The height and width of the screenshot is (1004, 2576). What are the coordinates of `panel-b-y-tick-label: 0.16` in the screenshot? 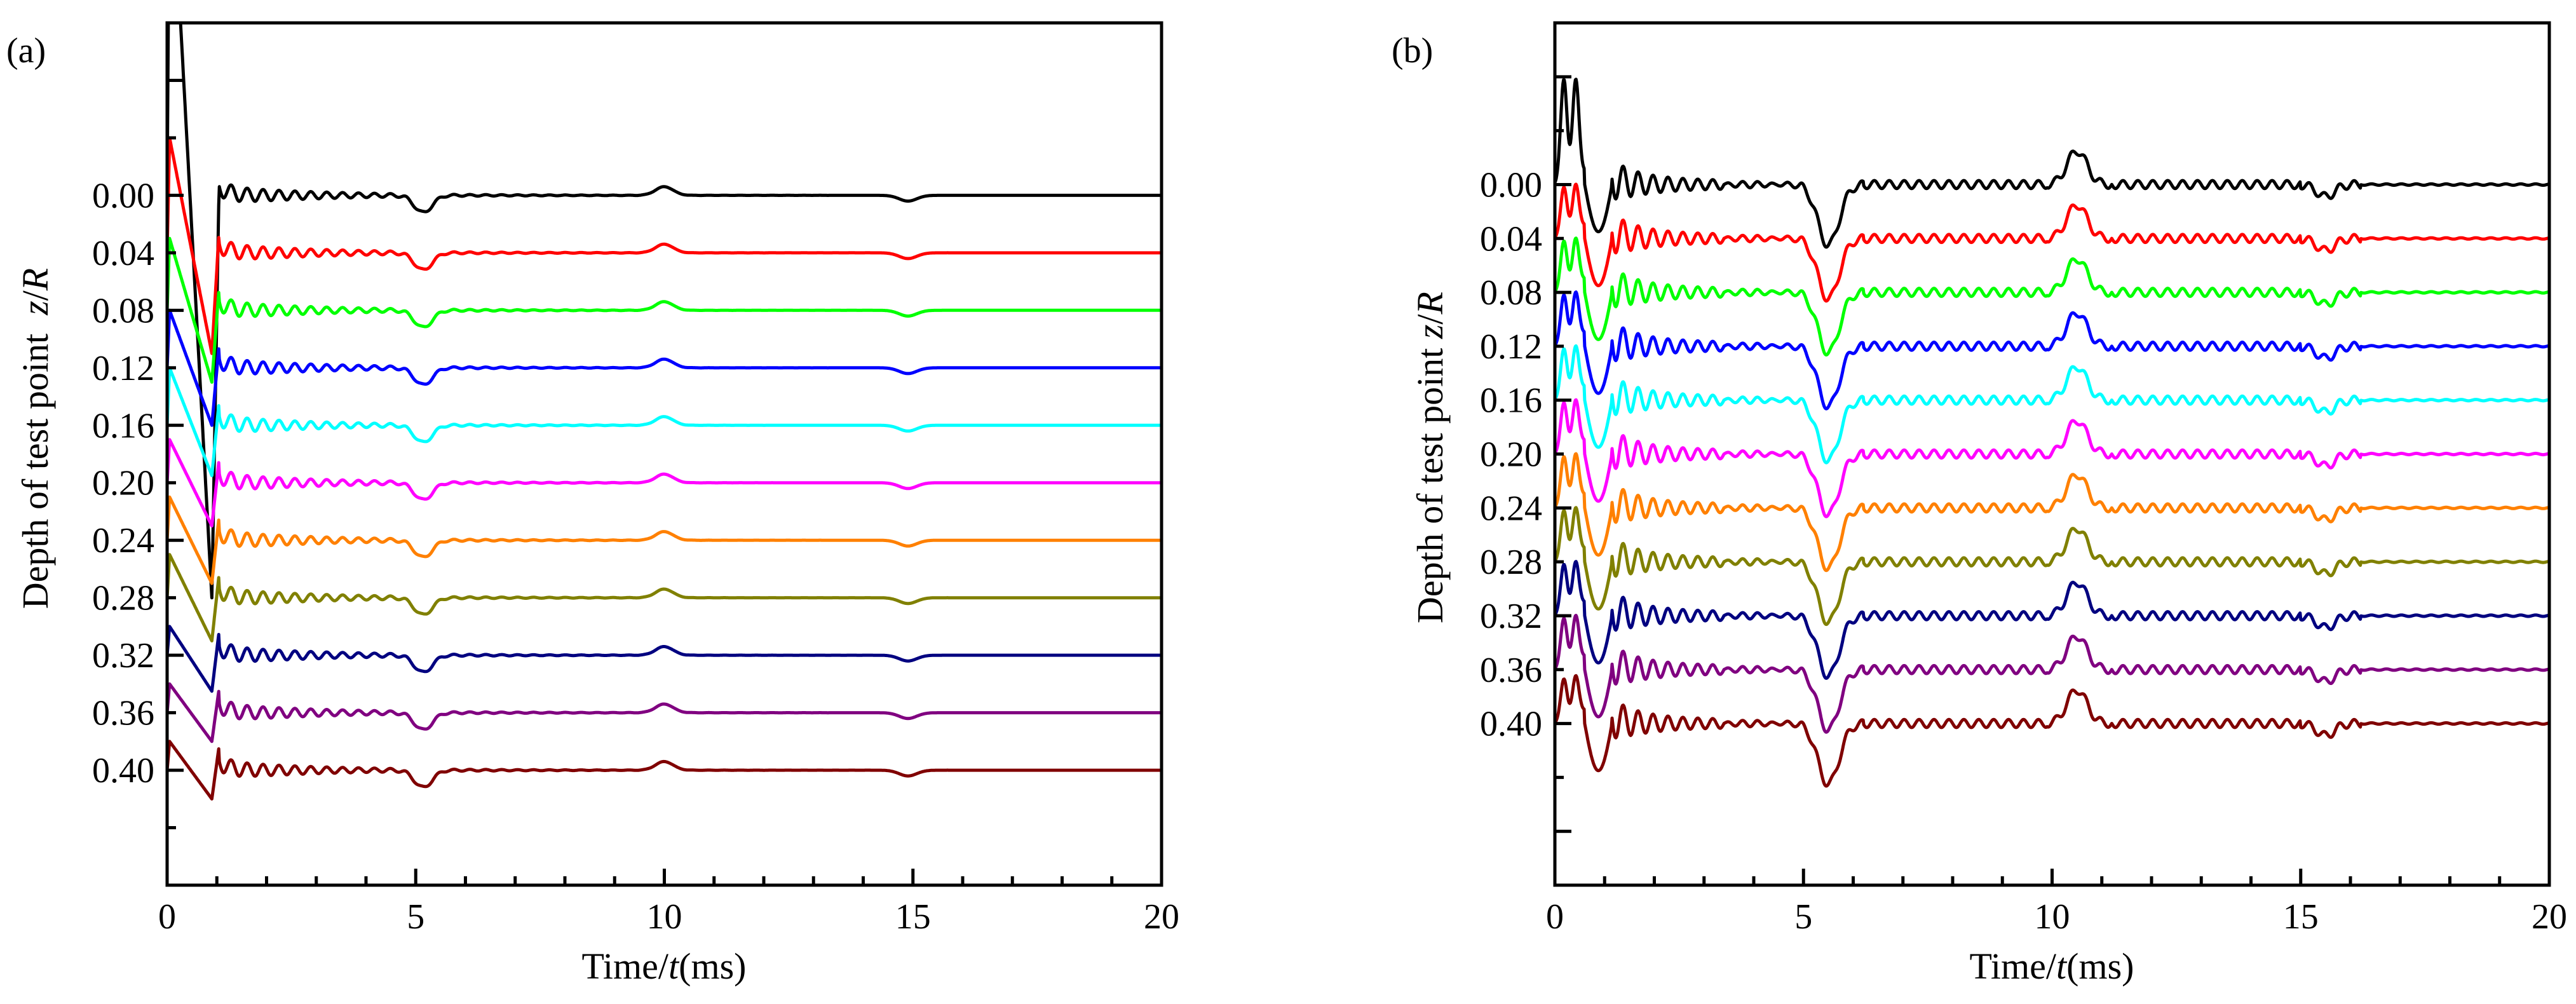 It's located at (1511, 401).